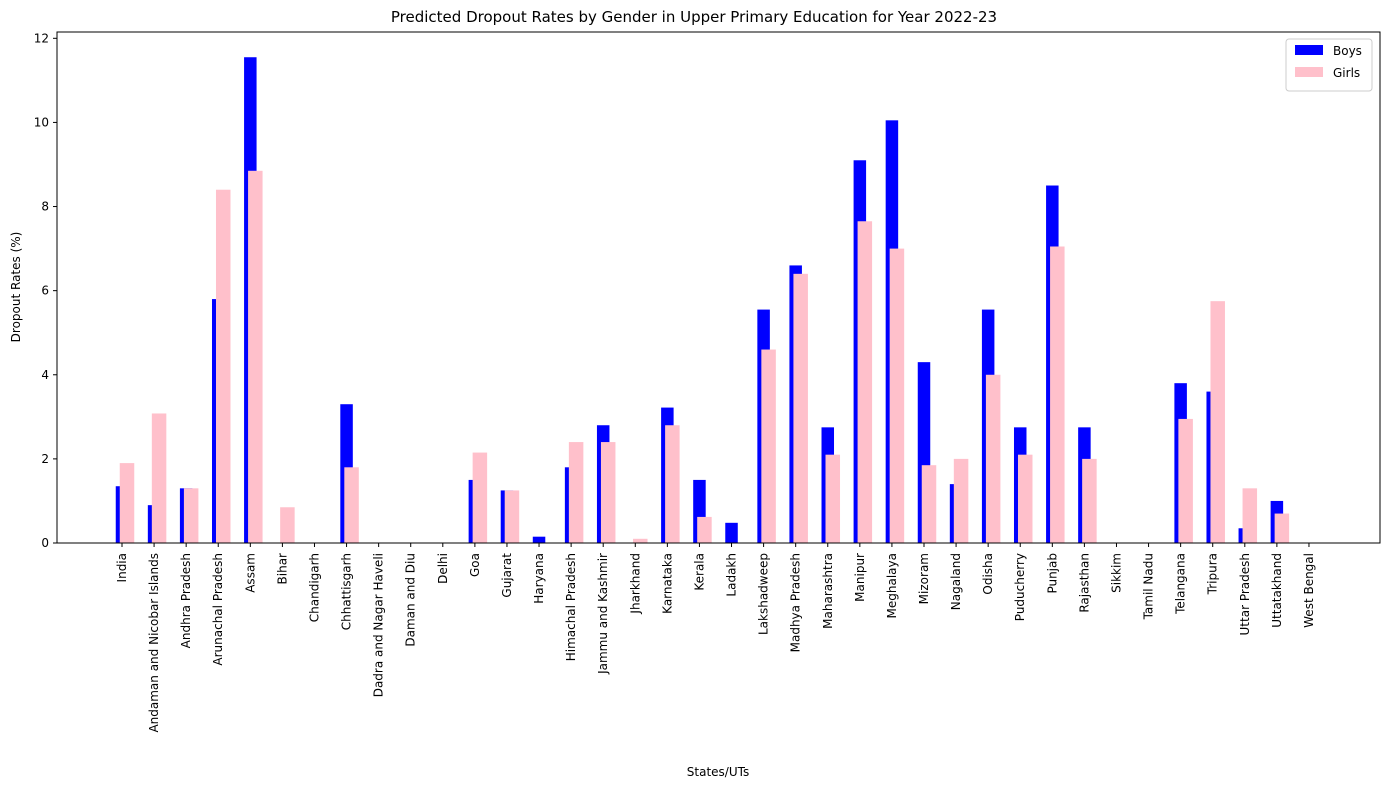 The width and height of the screenshot is (1389, 790). What do you see at coordinates (1116, 573) in the screenshot?
I see `x-tick-label: Sikkim` at bounding box center [1116, 573].